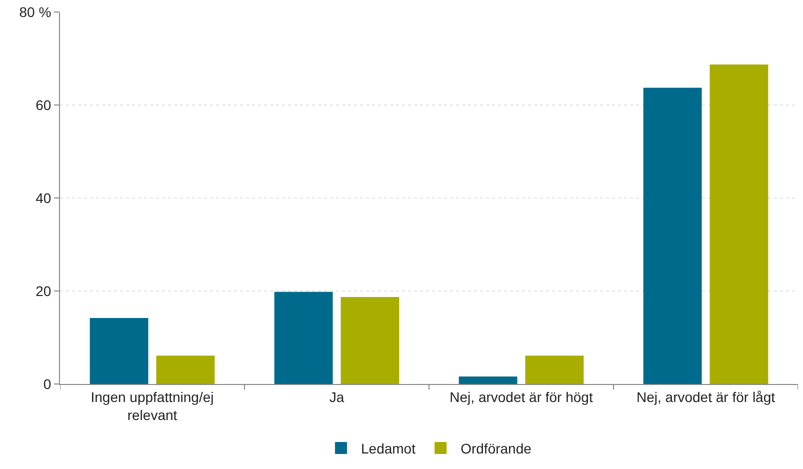 The image size is (803, 469). Describe the element at coordinates (44, 104) in the screenshot. I see `y-tick-label: 60` at that location.